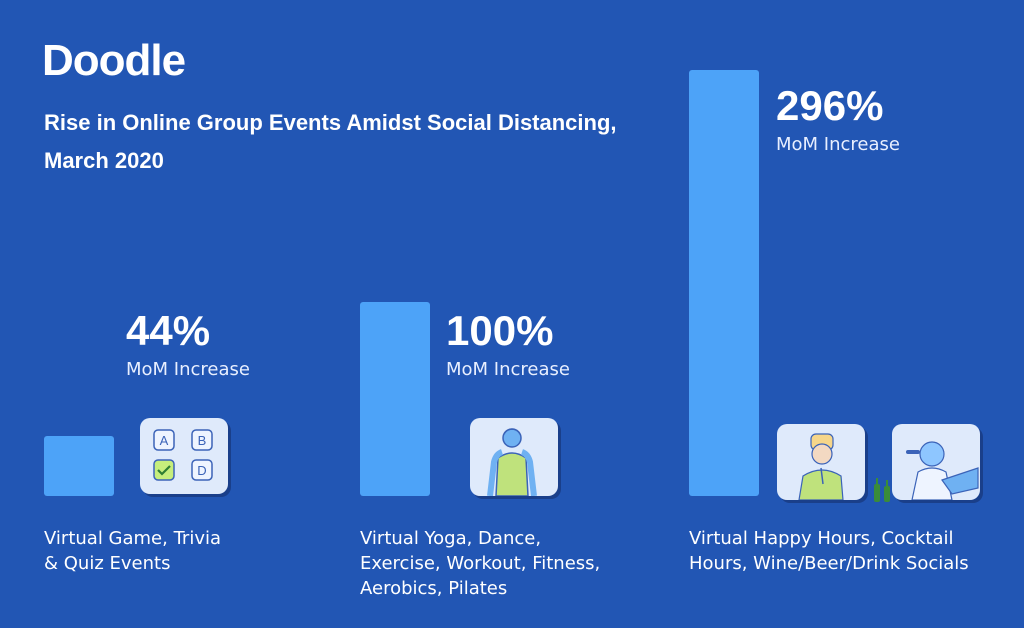  What do you see at coordinates (201, 470) in the screenshot?
I see `quiz-letter-d: D` at bounding box center [201, 470].